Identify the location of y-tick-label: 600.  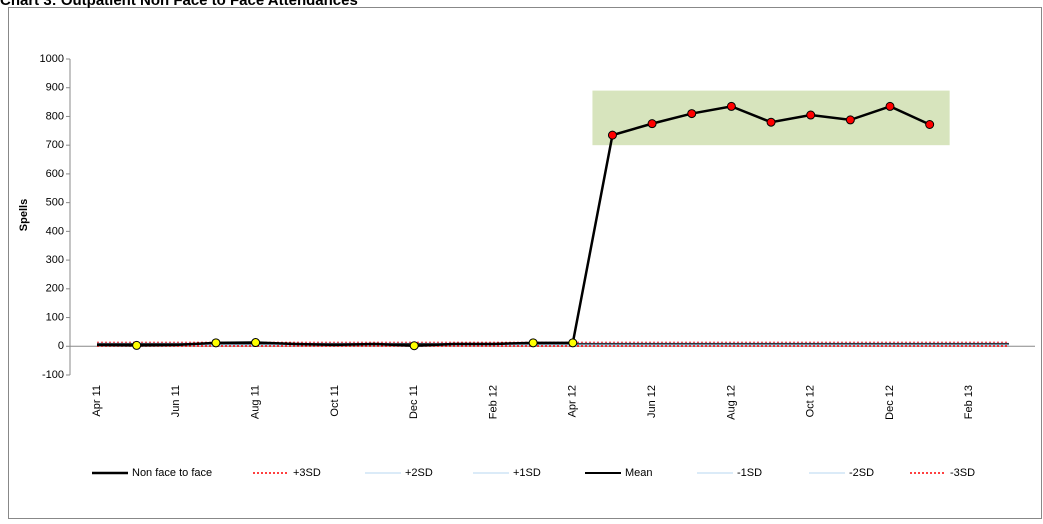
(55, 174).